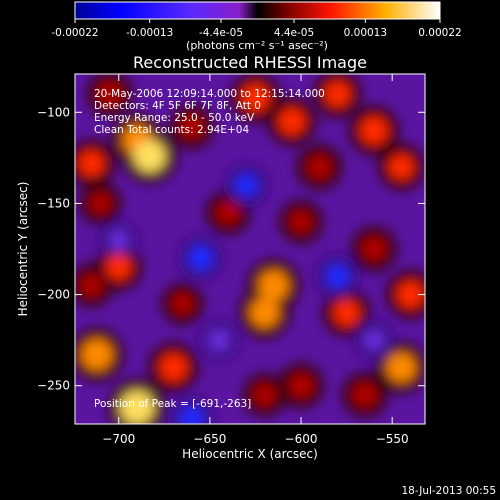  What do you see at coordinates (118, 439) in the screenshot?
I see `x-tick-label: −700` at bounding box center [118, 439].